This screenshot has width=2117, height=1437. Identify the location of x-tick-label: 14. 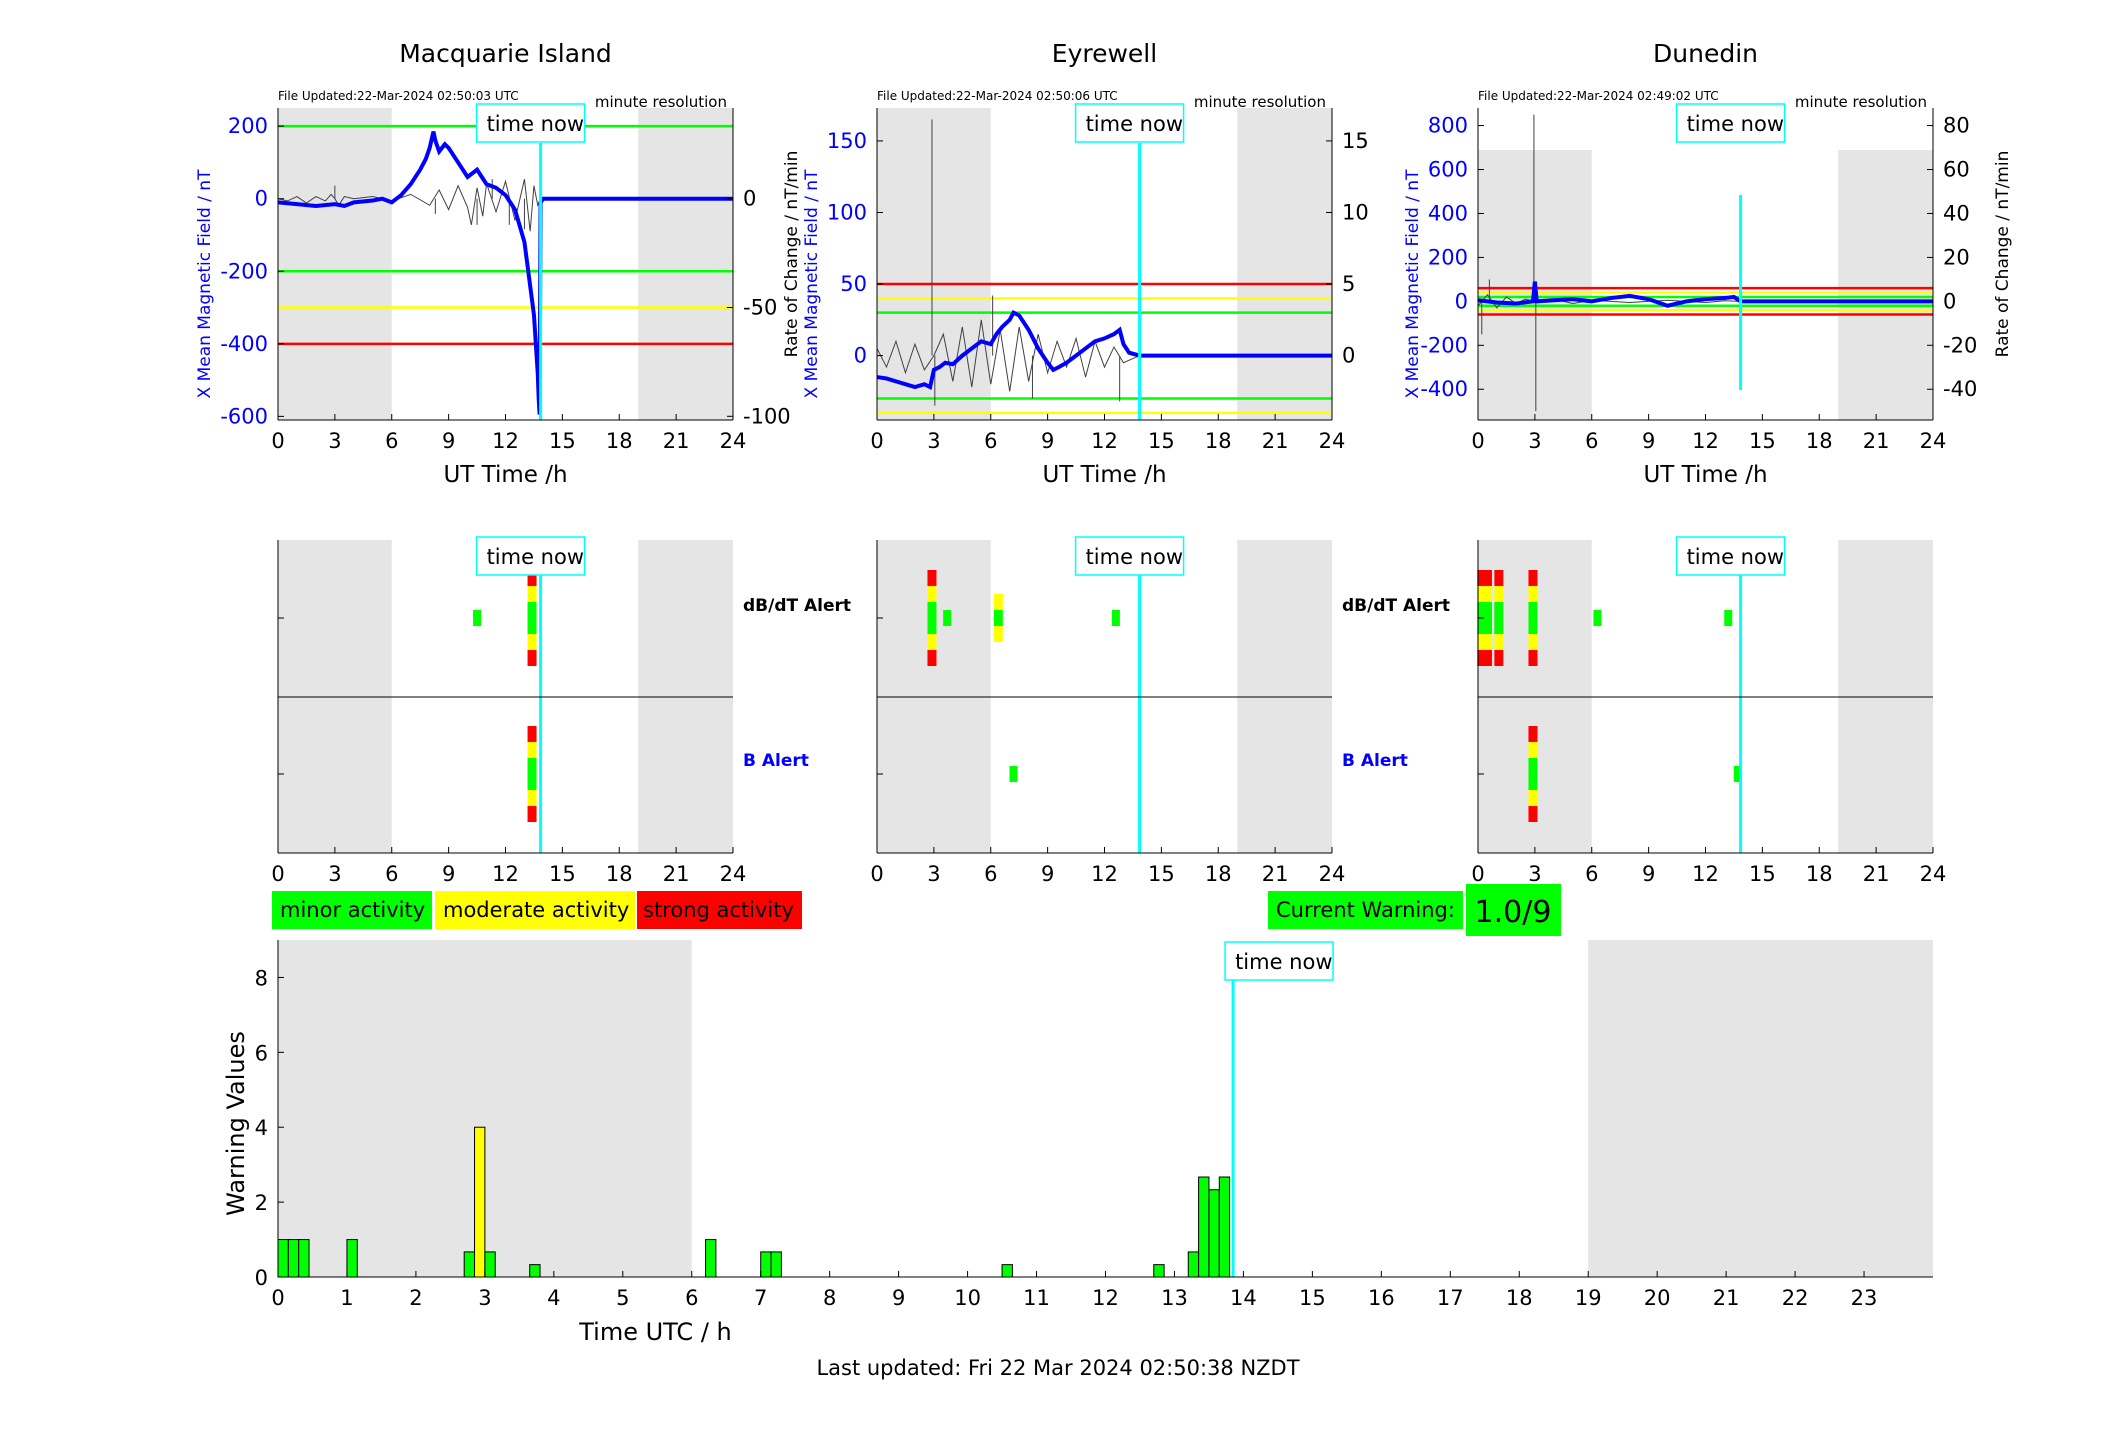
(1243, 1298).